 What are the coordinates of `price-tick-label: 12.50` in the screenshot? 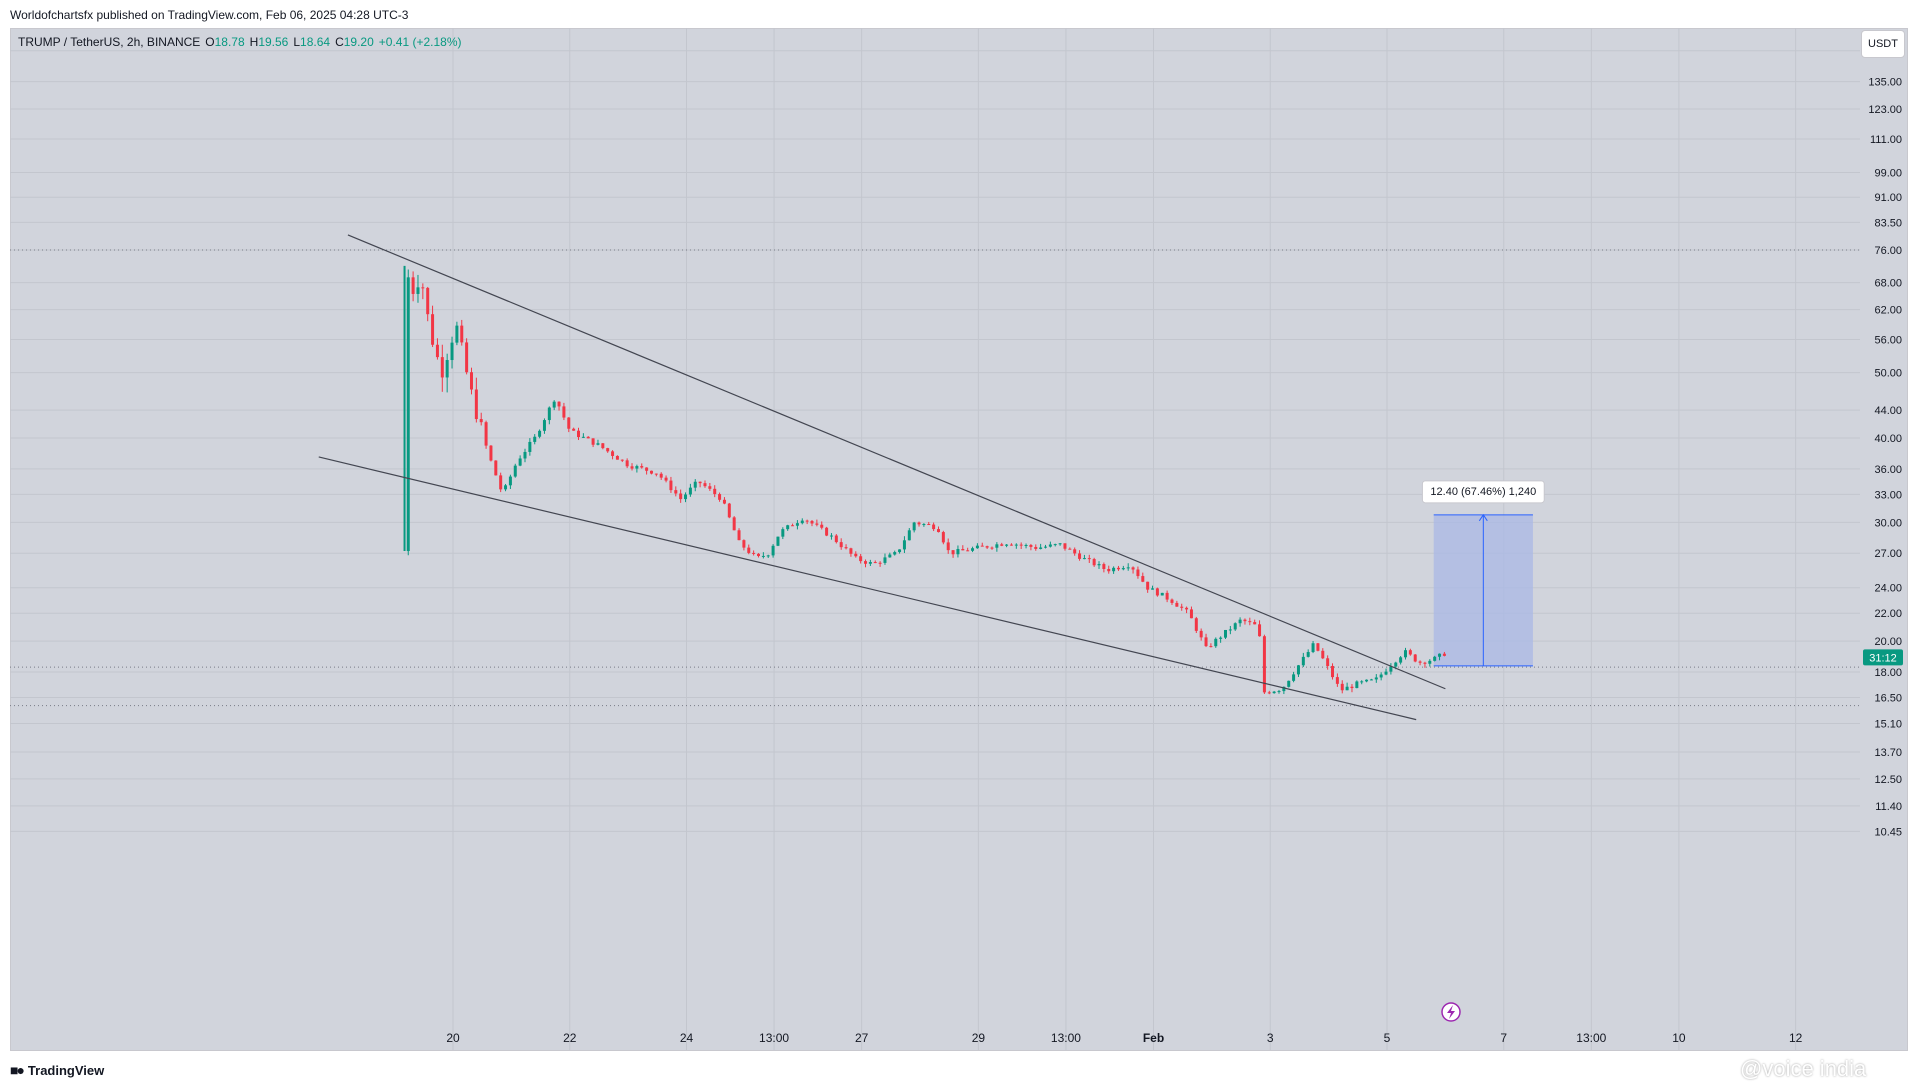 It's located at (1888, 780).